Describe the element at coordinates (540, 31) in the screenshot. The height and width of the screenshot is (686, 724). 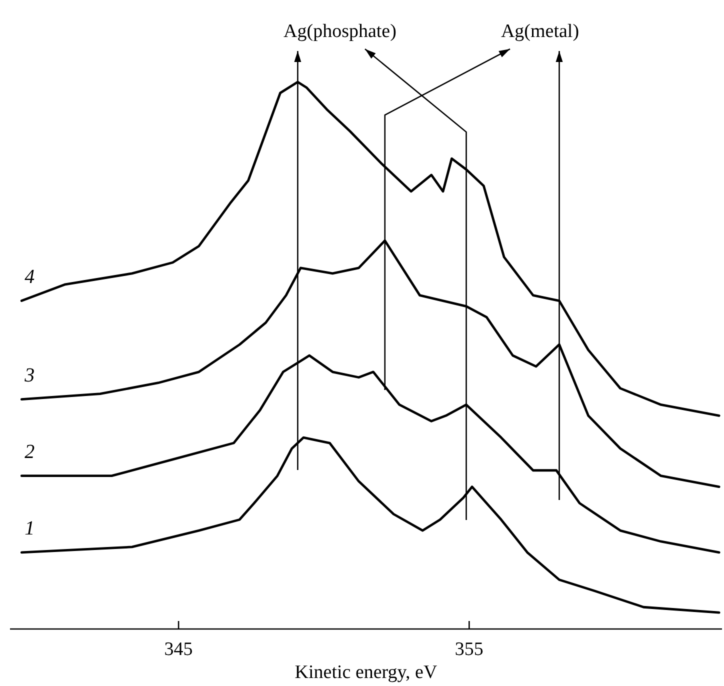
I see `text: Ag(metal)` at that location.